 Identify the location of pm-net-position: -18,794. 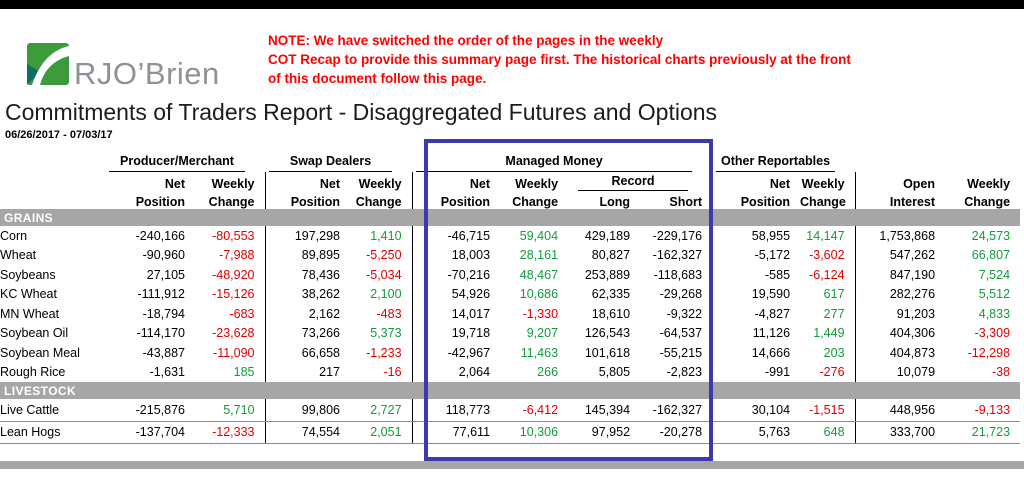
(163, 313).